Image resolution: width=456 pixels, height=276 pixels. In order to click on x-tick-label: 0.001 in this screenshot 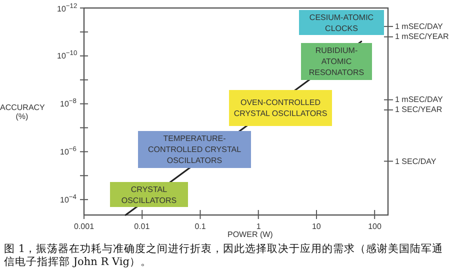, I will do `click(84, 226)`.